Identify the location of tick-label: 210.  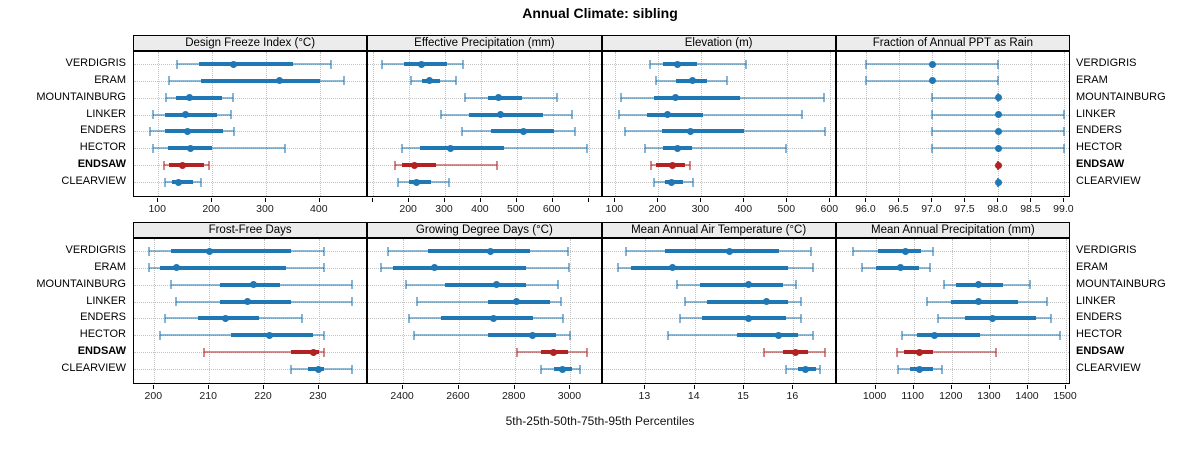
(208, 396).